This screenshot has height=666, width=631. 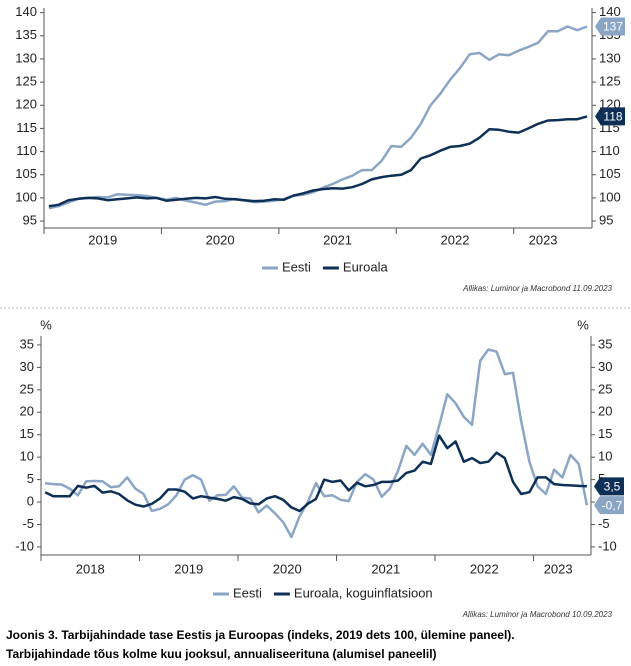 What do you see at coordinates (366, 266) in the screenshot?
I see `legend-label: Euroala` at bounding box center [366, 266].